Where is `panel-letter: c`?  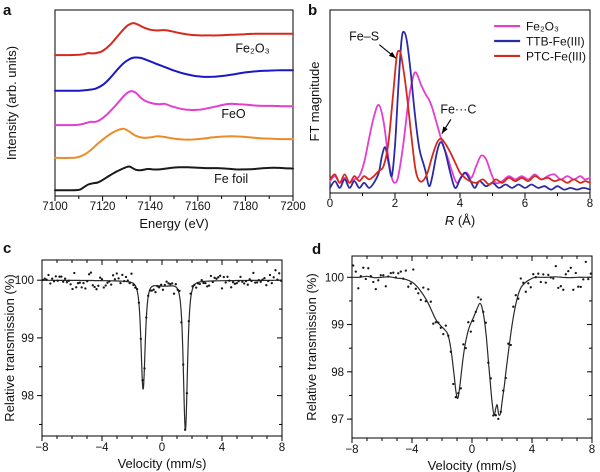
panel-letter: c is located at coordinates (7, 248).